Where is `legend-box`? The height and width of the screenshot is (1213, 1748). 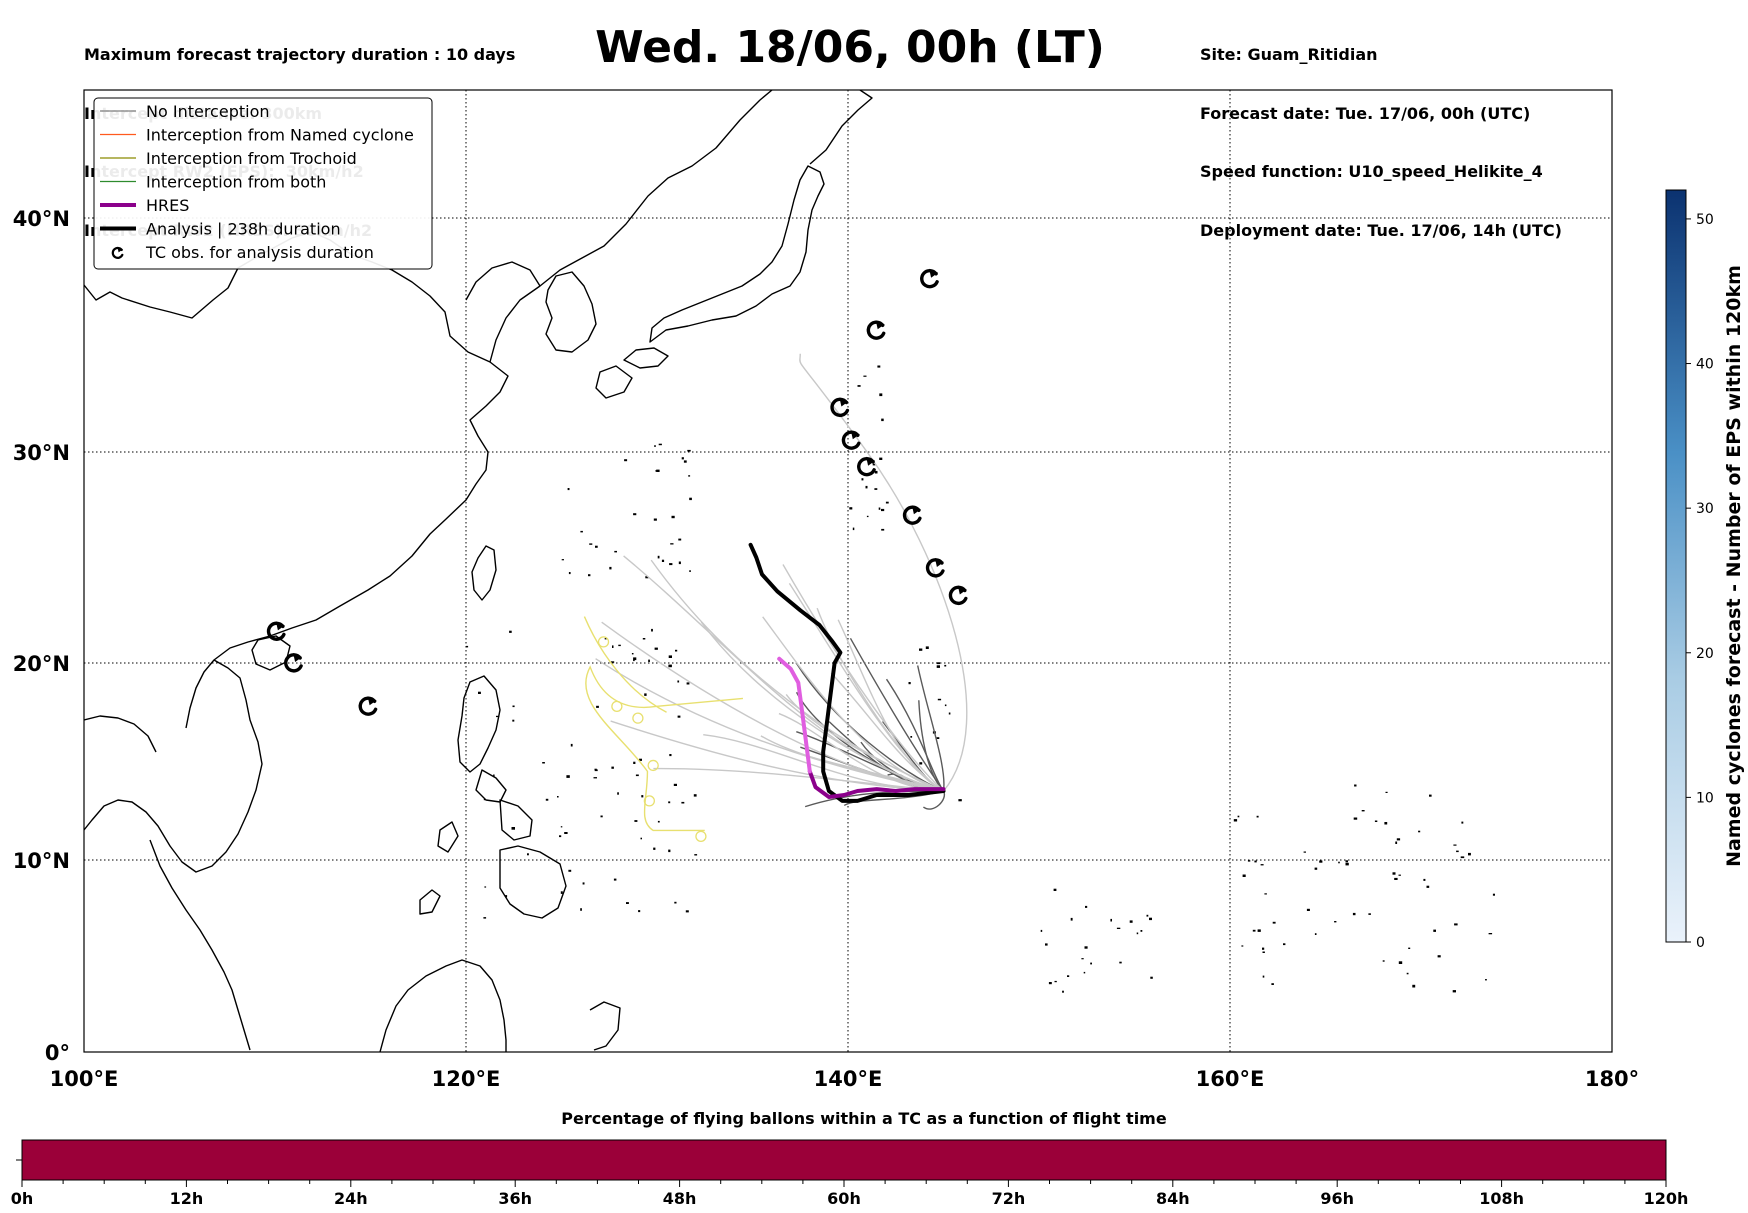
legend-box is located at coordinates (263, 183).